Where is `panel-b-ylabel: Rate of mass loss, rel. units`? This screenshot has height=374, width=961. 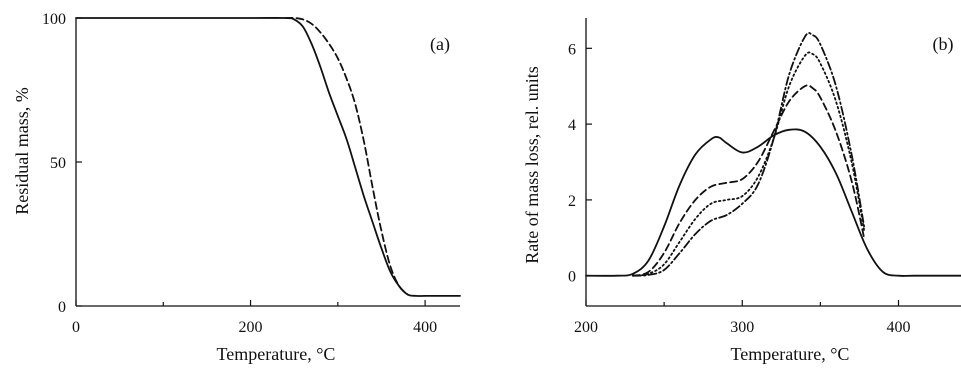
panel-b-ylabel: Rate of mass loss, rel. units is located at coordinates (532, 164).